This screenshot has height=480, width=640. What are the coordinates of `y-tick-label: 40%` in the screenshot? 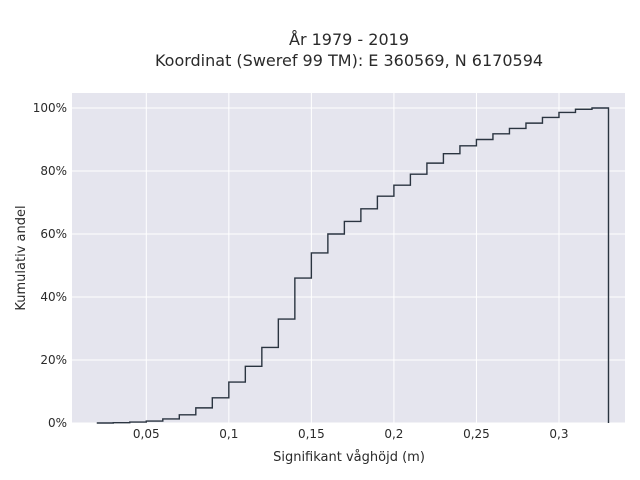 It's located at (53, 297).